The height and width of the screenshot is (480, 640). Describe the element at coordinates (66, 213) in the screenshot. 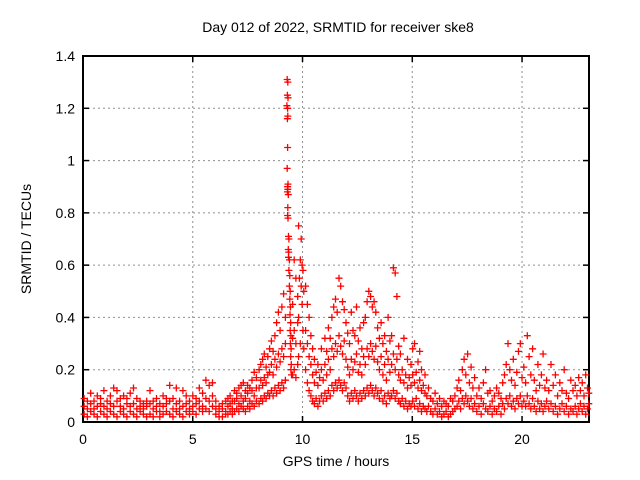

I see `y-tick-label: 0.8` at that location.